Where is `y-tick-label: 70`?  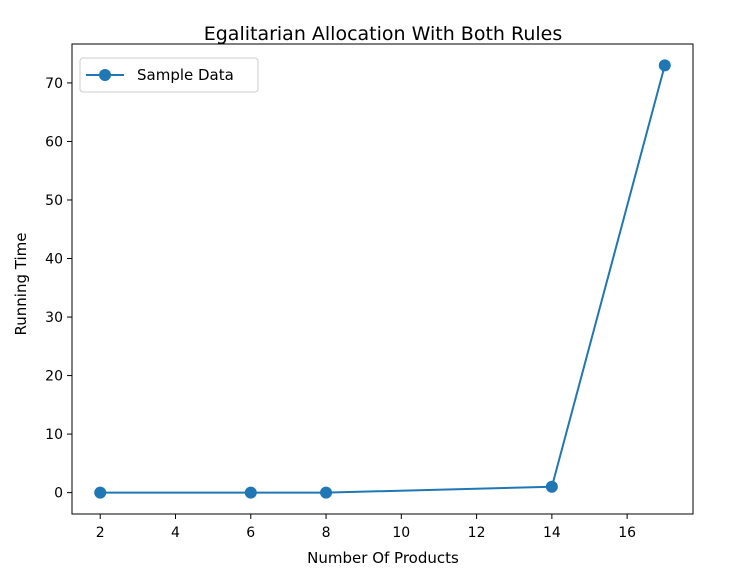 y-tick-label: 70 is located at coordinates (54, 84).